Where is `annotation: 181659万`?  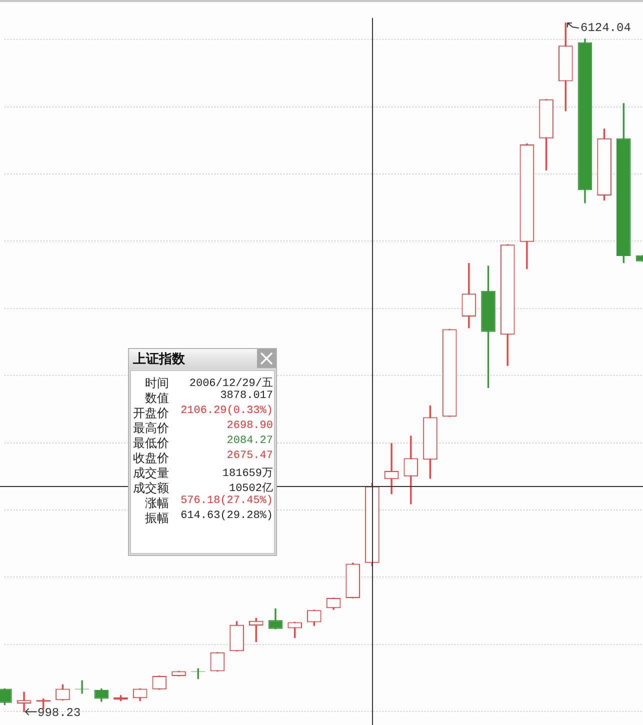
annotation: 181659万 is located at coordinates (247, 473).